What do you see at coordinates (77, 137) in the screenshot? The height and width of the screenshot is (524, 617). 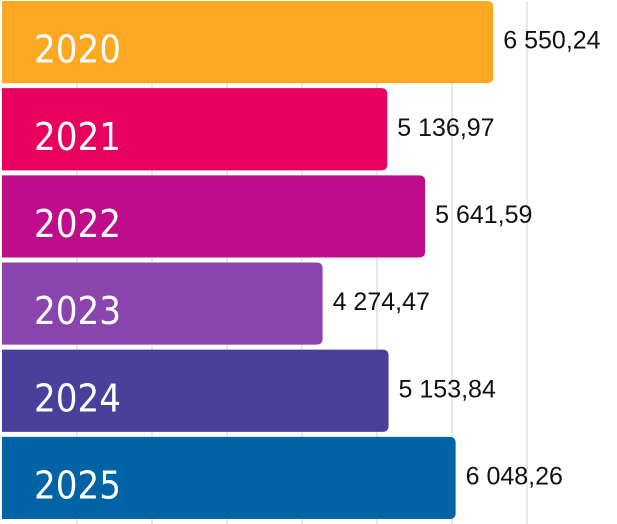 I see `category-label: 2021` at bounding box center [77, 137].